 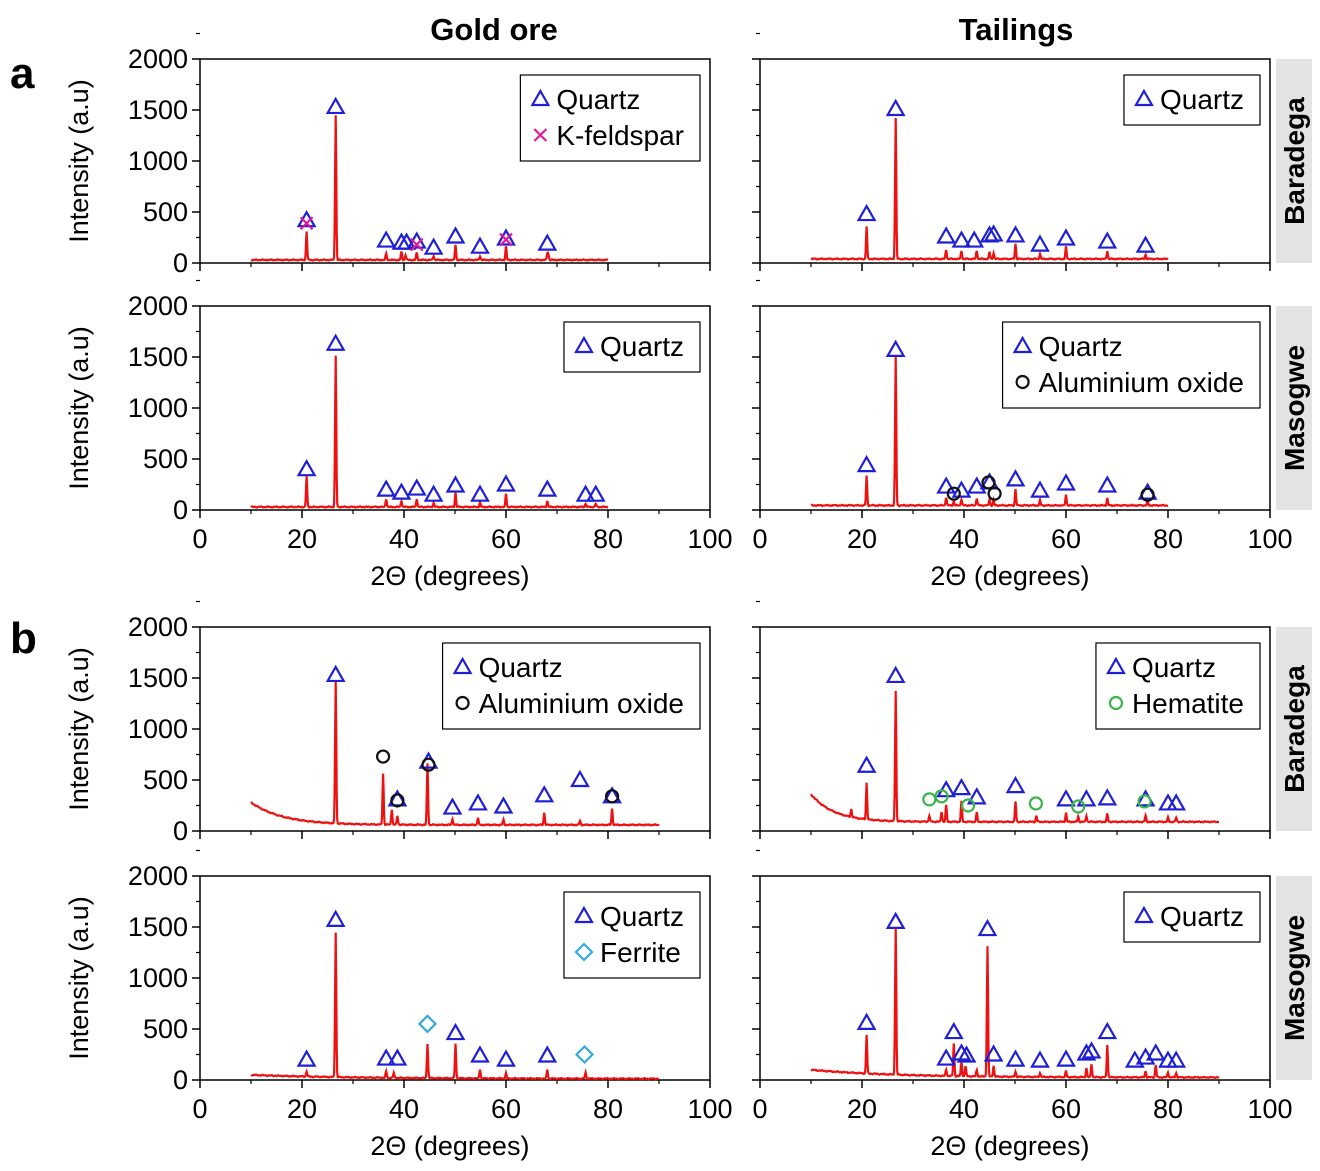 I want to click on panel-a-tailings-baradega: Quartz, so click(x=1011, y=151).